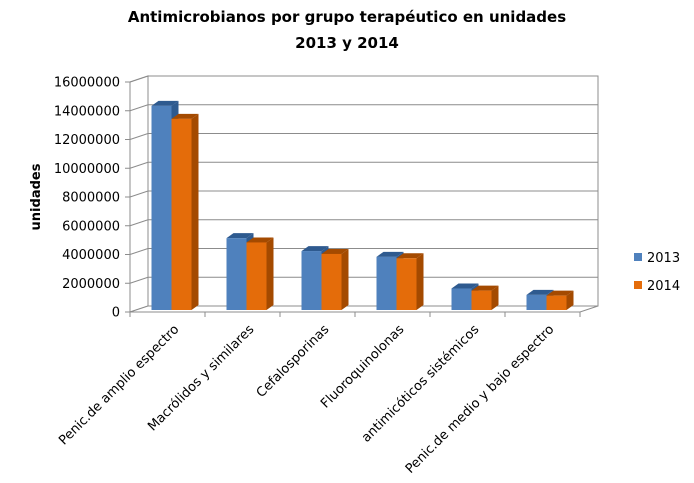  Describe the element at coordinates (87, 140) in the screenshot. I see `y-tick-label: 12000000` at that location.